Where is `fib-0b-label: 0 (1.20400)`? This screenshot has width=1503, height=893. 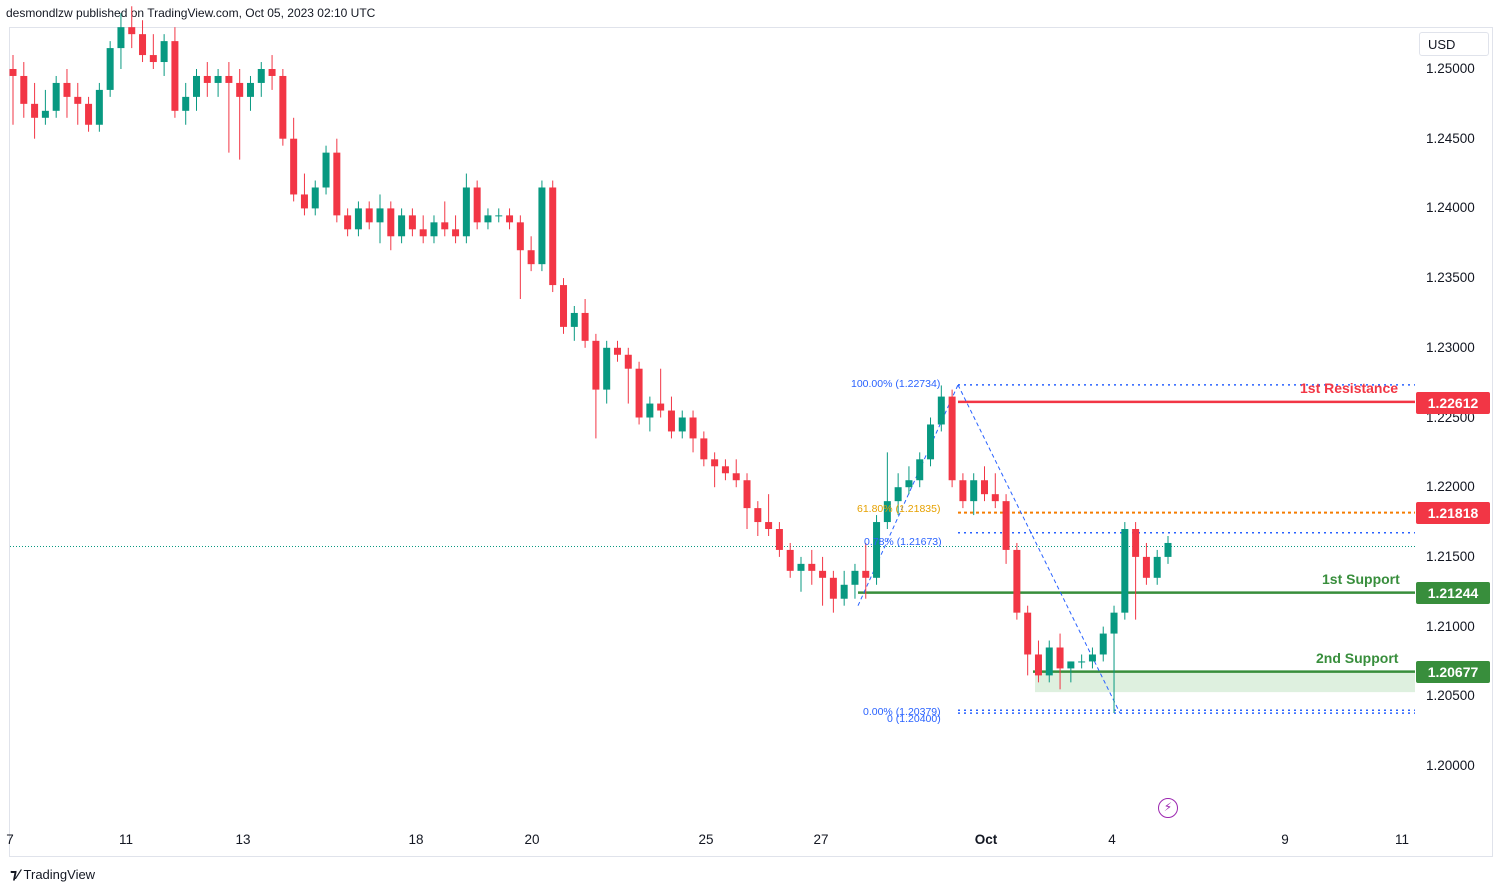 fib-0b-label: 0 (1.20400) is located at coordinates (914, 719).